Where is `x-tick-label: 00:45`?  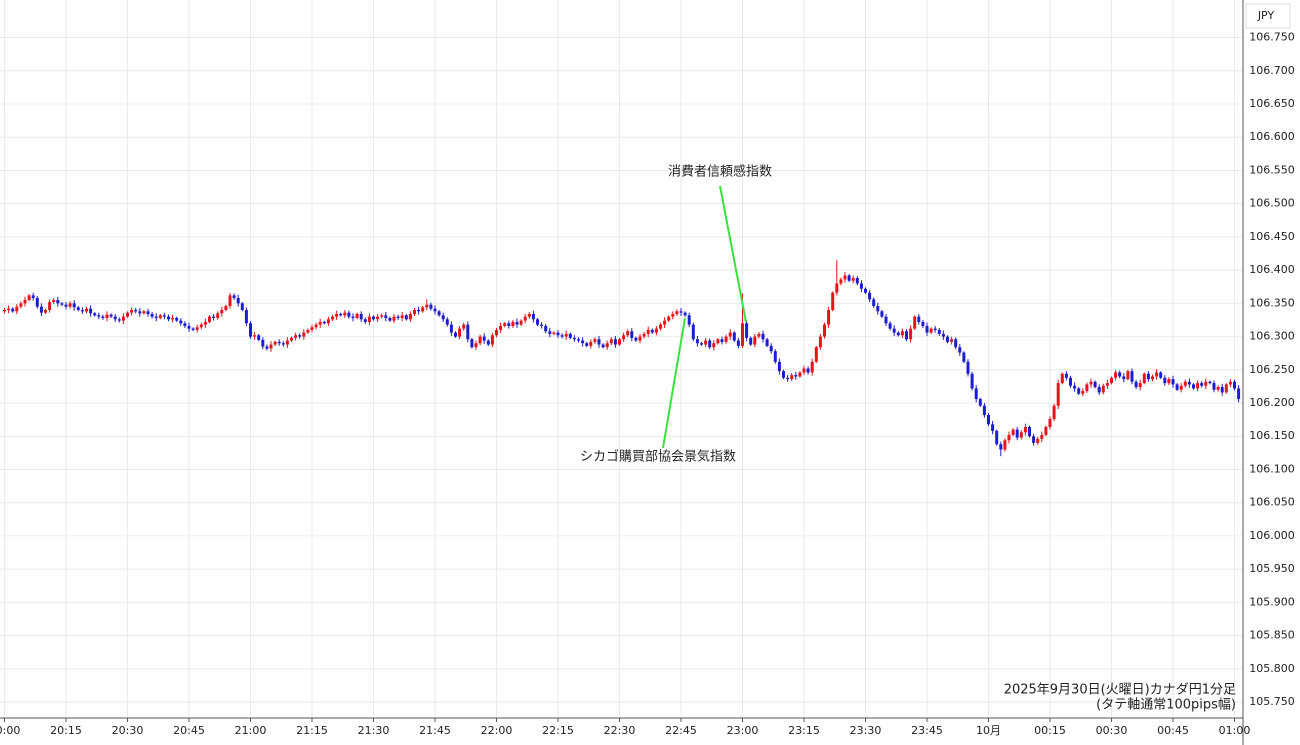 x-tick-label: 00:45 is located at coordinates (1173, 730).